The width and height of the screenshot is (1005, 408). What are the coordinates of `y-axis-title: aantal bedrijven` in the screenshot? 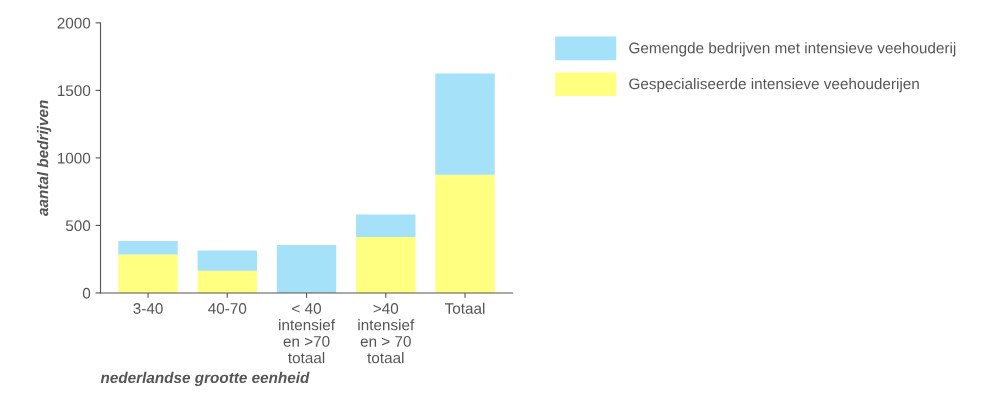 It's located at (44, 158).